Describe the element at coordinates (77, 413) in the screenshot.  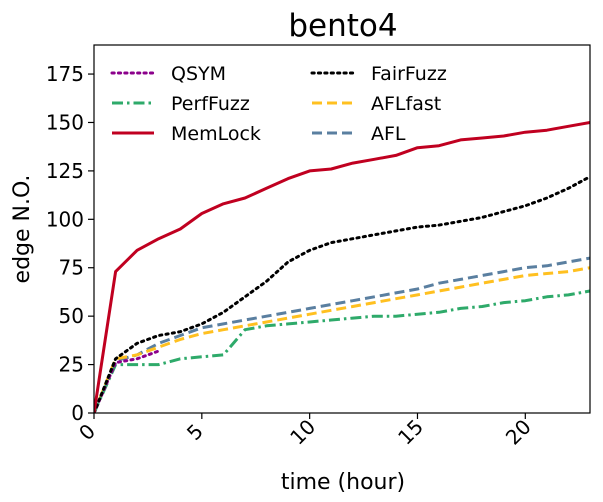
I see `y-tick-label: 0` at that location.